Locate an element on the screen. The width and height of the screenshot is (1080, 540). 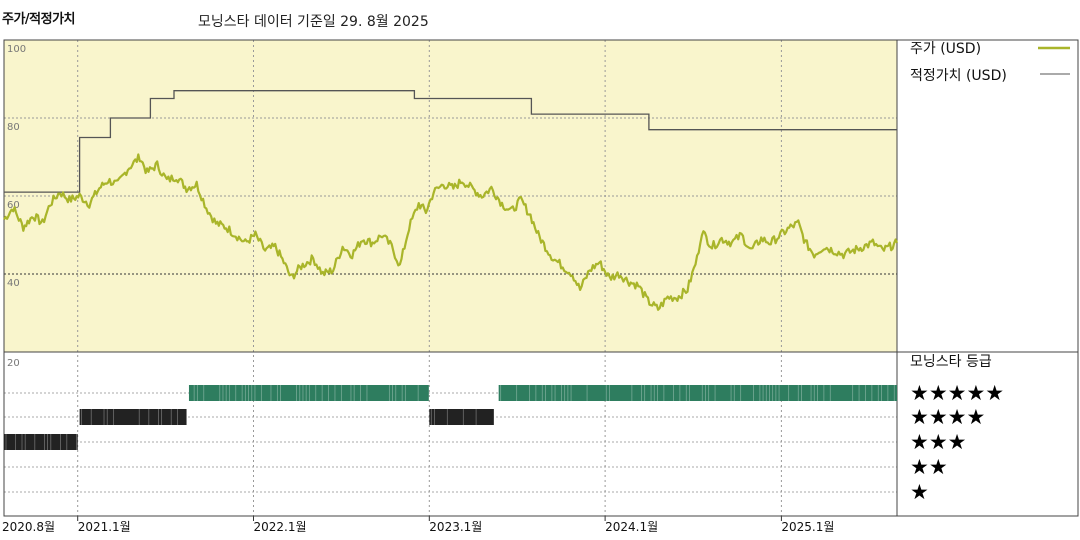
x-tick-label-0: 2020.8월 is located at coordinates (28, 527).